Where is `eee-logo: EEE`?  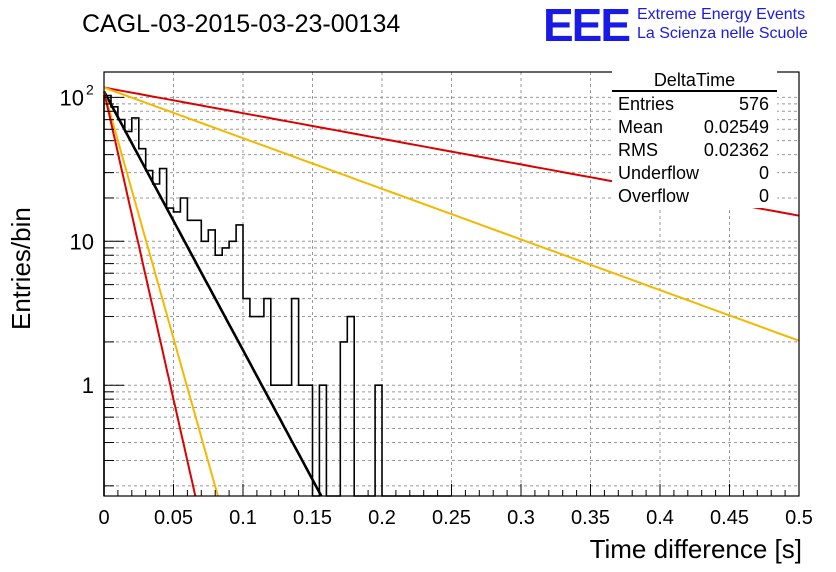 eee-logo: EEE is located at coordinates (587, 25).